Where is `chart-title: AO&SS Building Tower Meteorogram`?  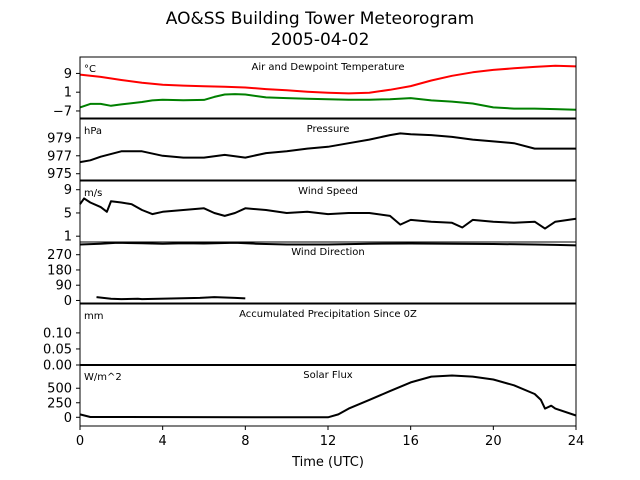 chart-title: AO&SS Building Tower Meteorogram is located at coordinates (320, 19).